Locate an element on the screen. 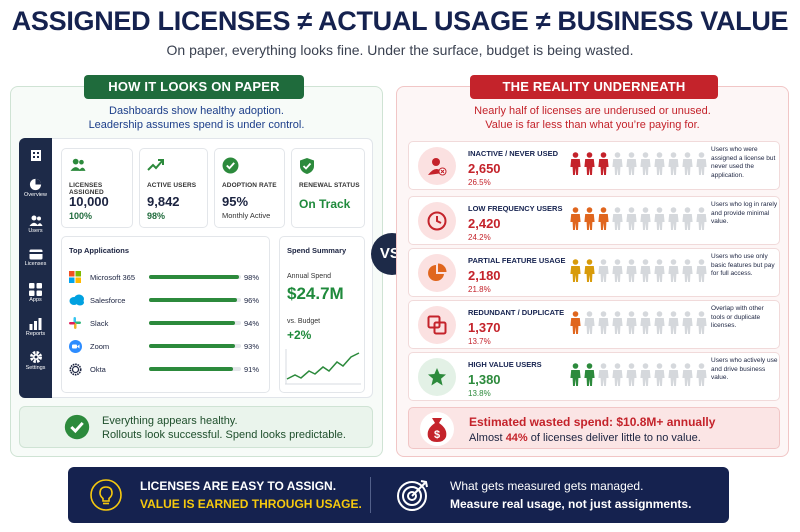 This screenshot has height=532, width=800. pie-icon is located at coordinates (437, 273).